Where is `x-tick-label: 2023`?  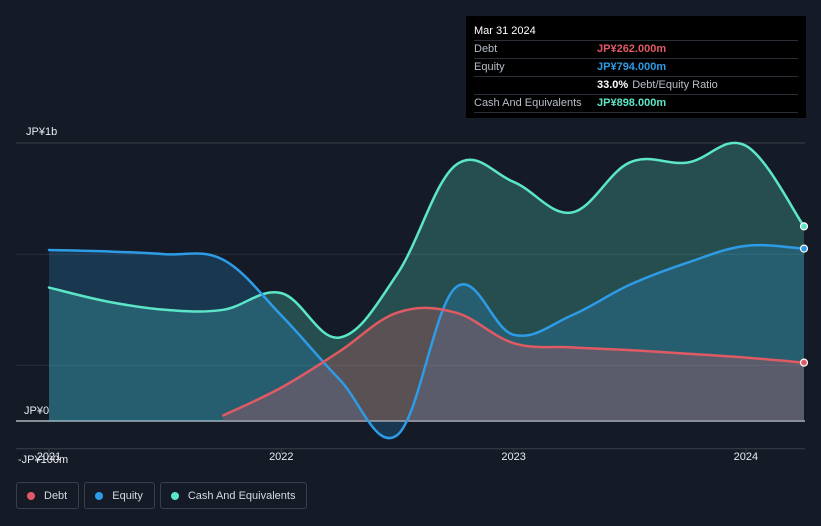
x-tick-label: 2023 is located at coordinates (513, 457).